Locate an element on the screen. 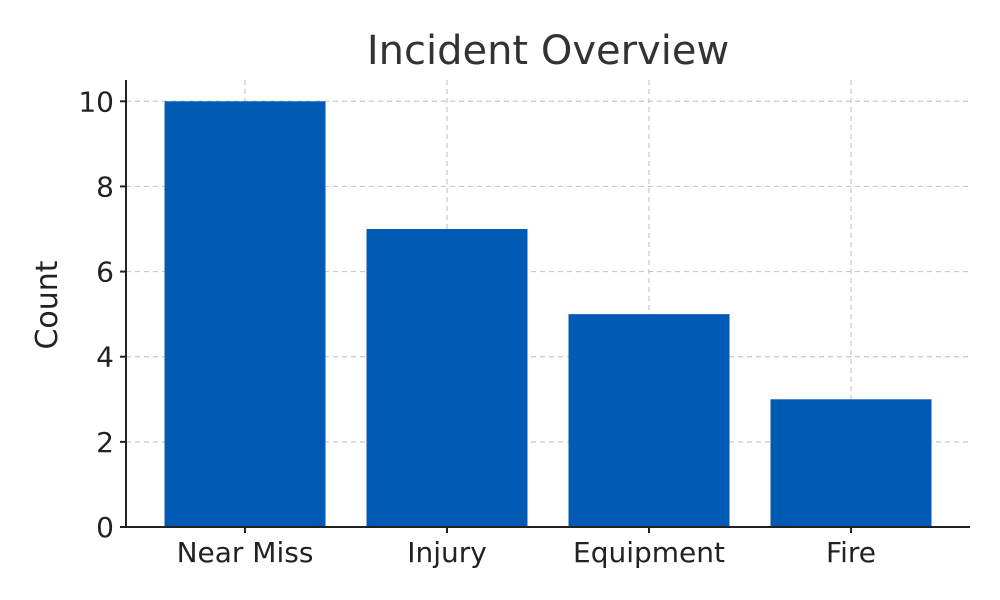 The height and width of the screenshot is (600, 1000). bar-fire is located at coordinates (851, 463).